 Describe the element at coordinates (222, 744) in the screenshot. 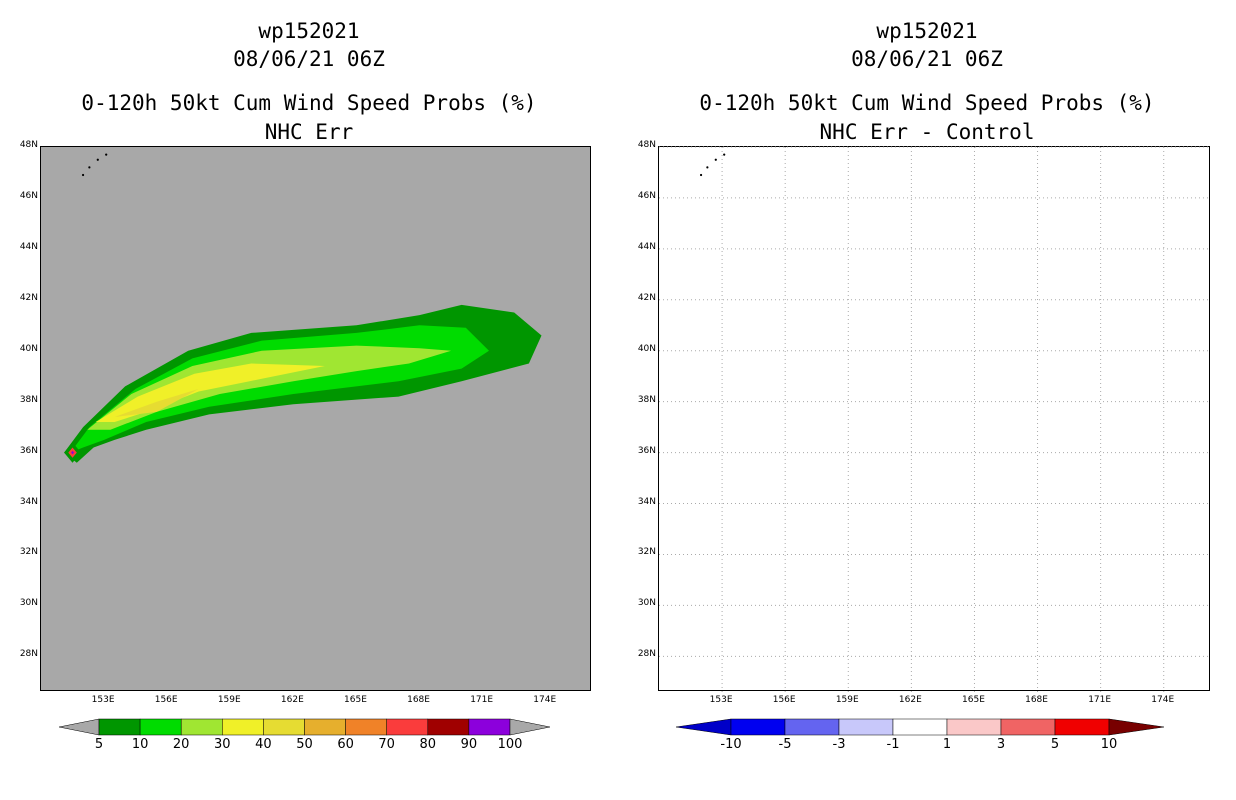

I see `colorbar-label: 30` at that location.